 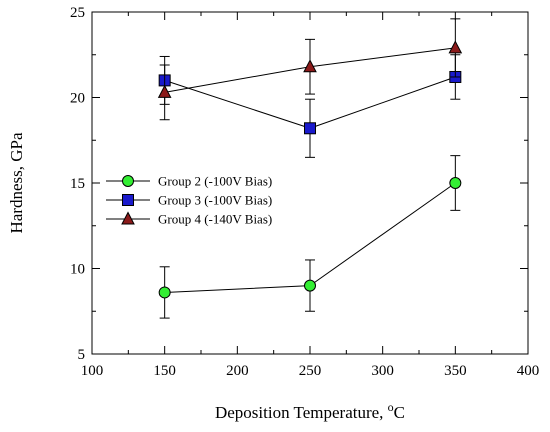 What do you see at coordinates (310, 411) in the screenshot?
I see `x-axis-title: Deposition Temperature, oC` at bounding box center [310, 411].